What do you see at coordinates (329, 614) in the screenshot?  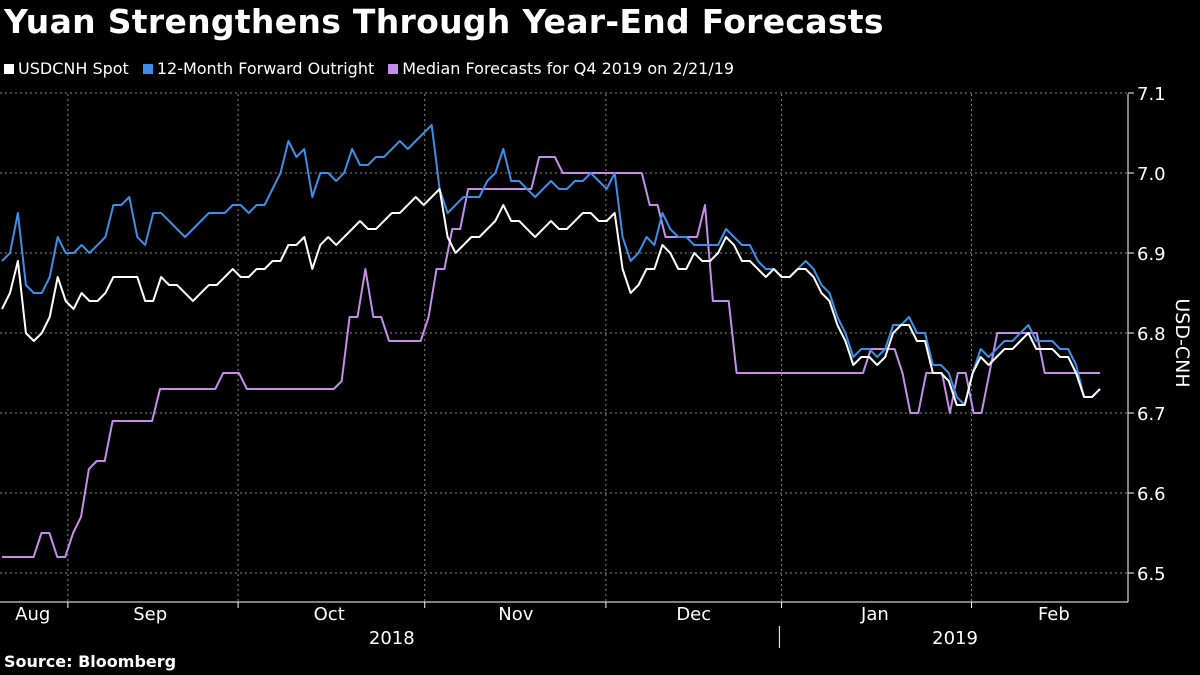 I see `x-tick-label: Oct` at bounding box center [329, 614].